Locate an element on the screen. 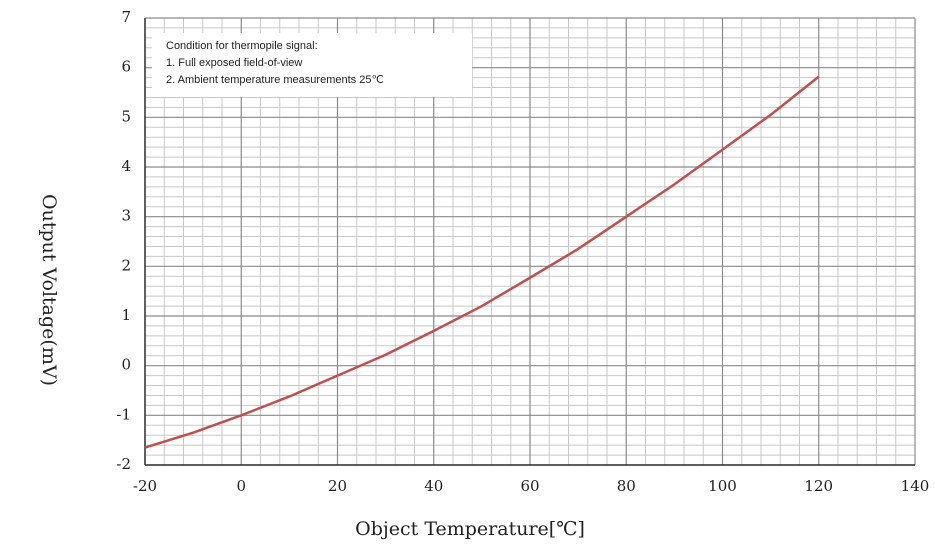  y-axis-label: Output Voltage(mV) is located at coordinates (49, 290).